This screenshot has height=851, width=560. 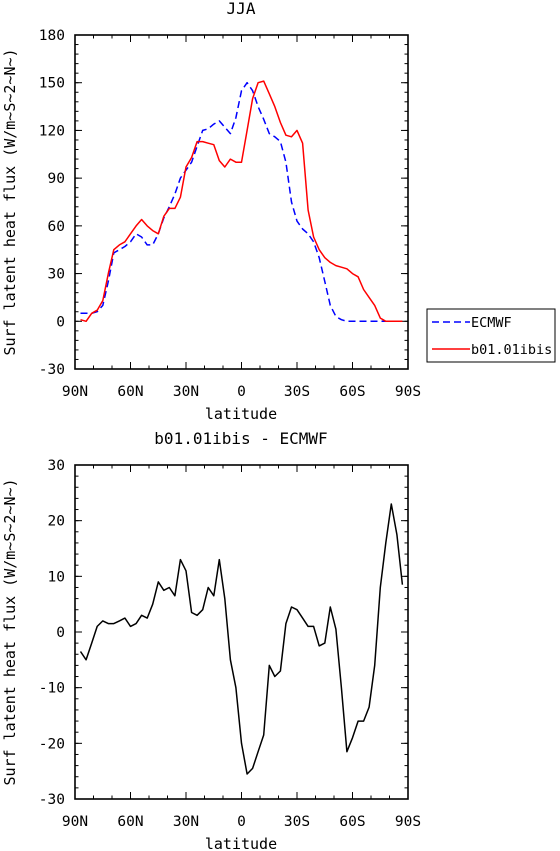 I want to click on legend: ECMWF b01.01ibis, so click(x=491, y=335).